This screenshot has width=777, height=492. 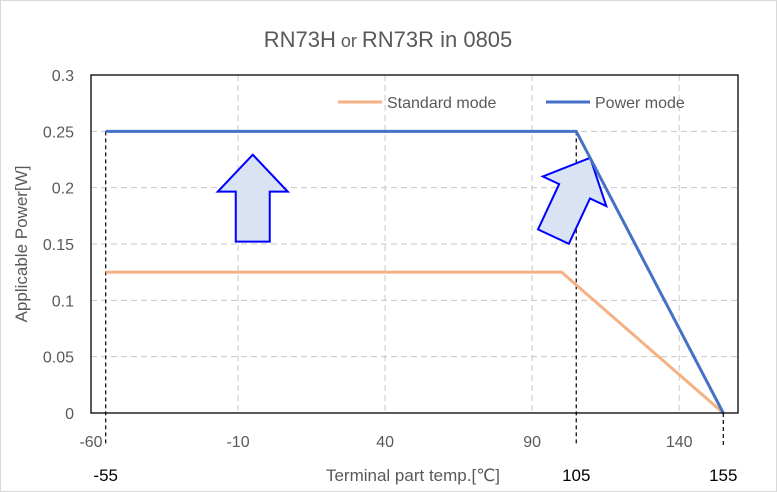 I want to click on y-tick-label: 0.05, so click(x=58, y=358).